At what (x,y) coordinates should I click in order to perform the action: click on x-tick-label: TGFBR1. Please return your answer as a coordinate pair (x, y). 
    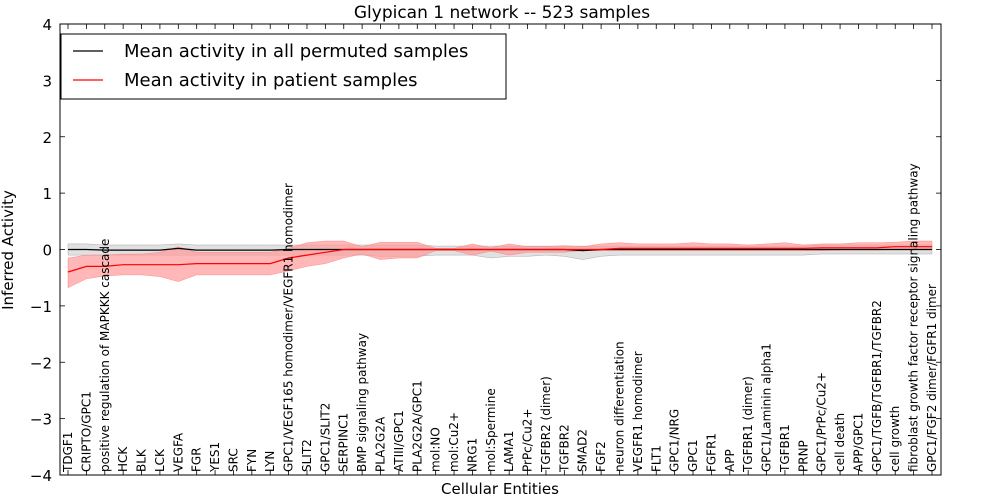
    Looking at the image, I should click on (785, 448).